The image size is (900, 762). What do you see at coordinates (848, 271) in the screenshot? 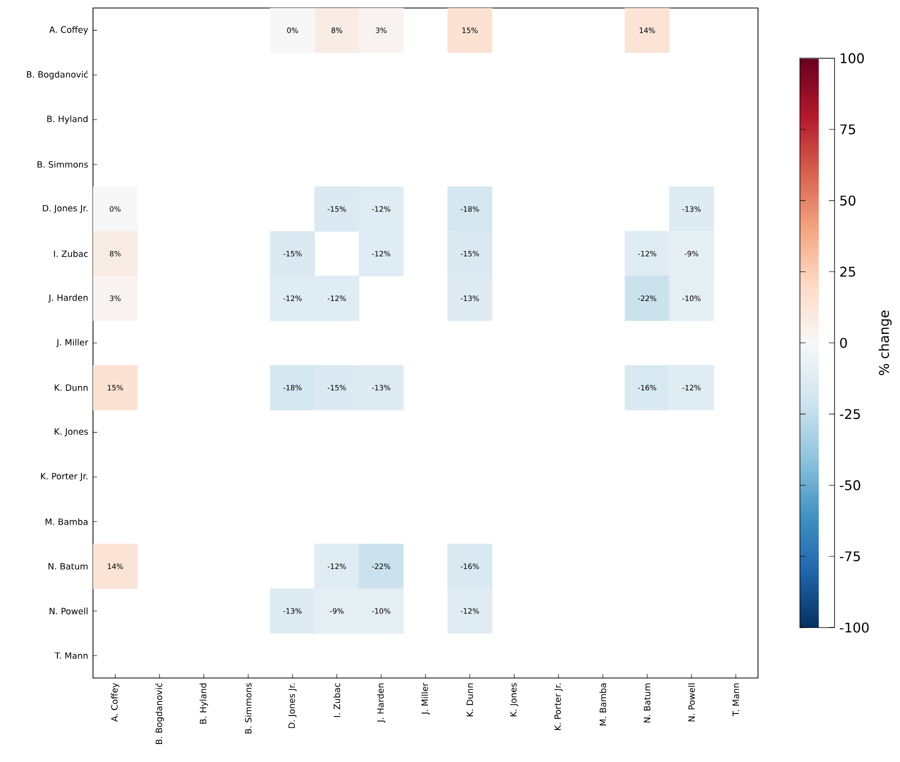
I see `color-bar-label: 25` at bounding box center [848, 271].